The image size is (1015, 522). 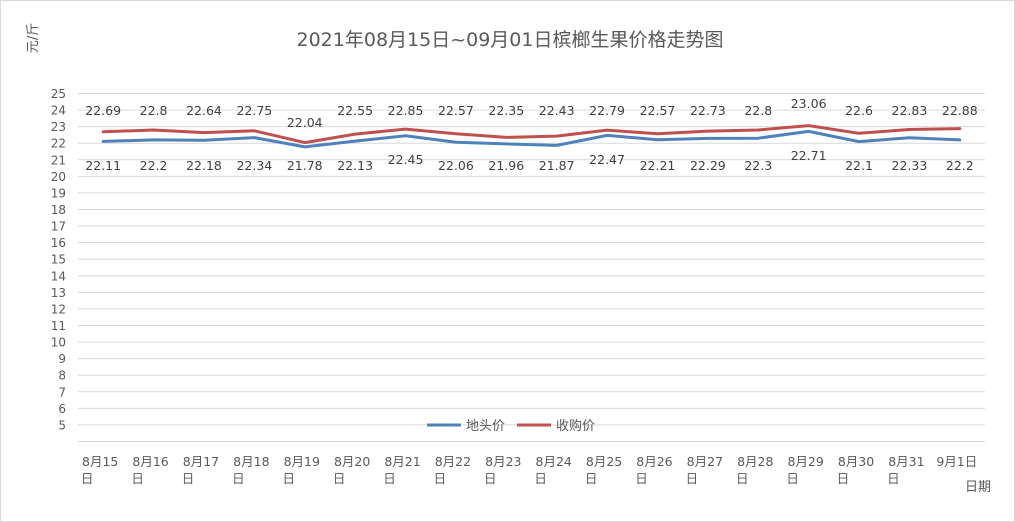 I want to click on data-label: 22.73, so click(x=708, y=110).